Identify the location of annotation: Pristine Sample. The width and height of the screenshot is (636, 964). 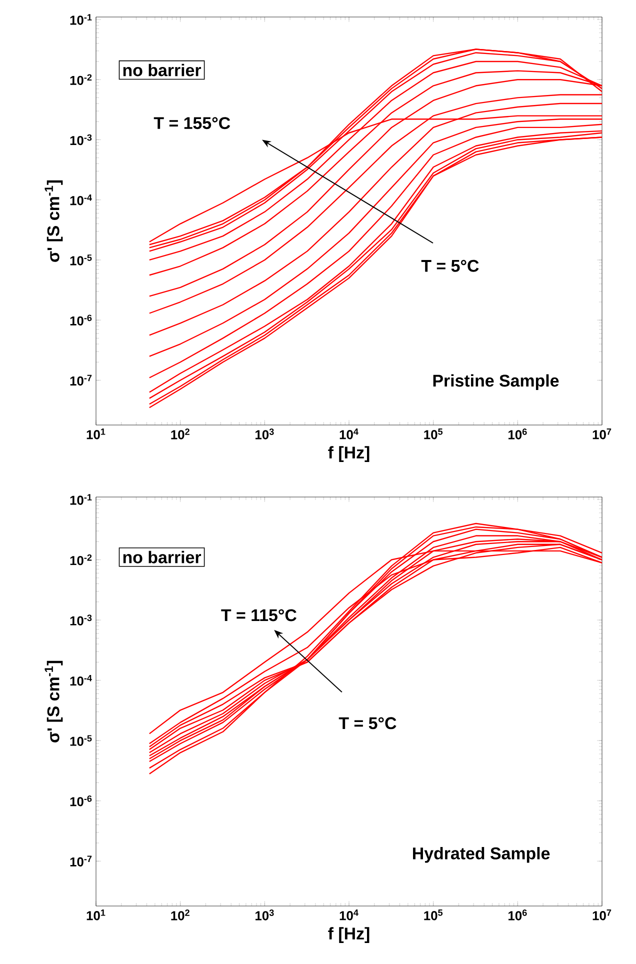
(496, 382).